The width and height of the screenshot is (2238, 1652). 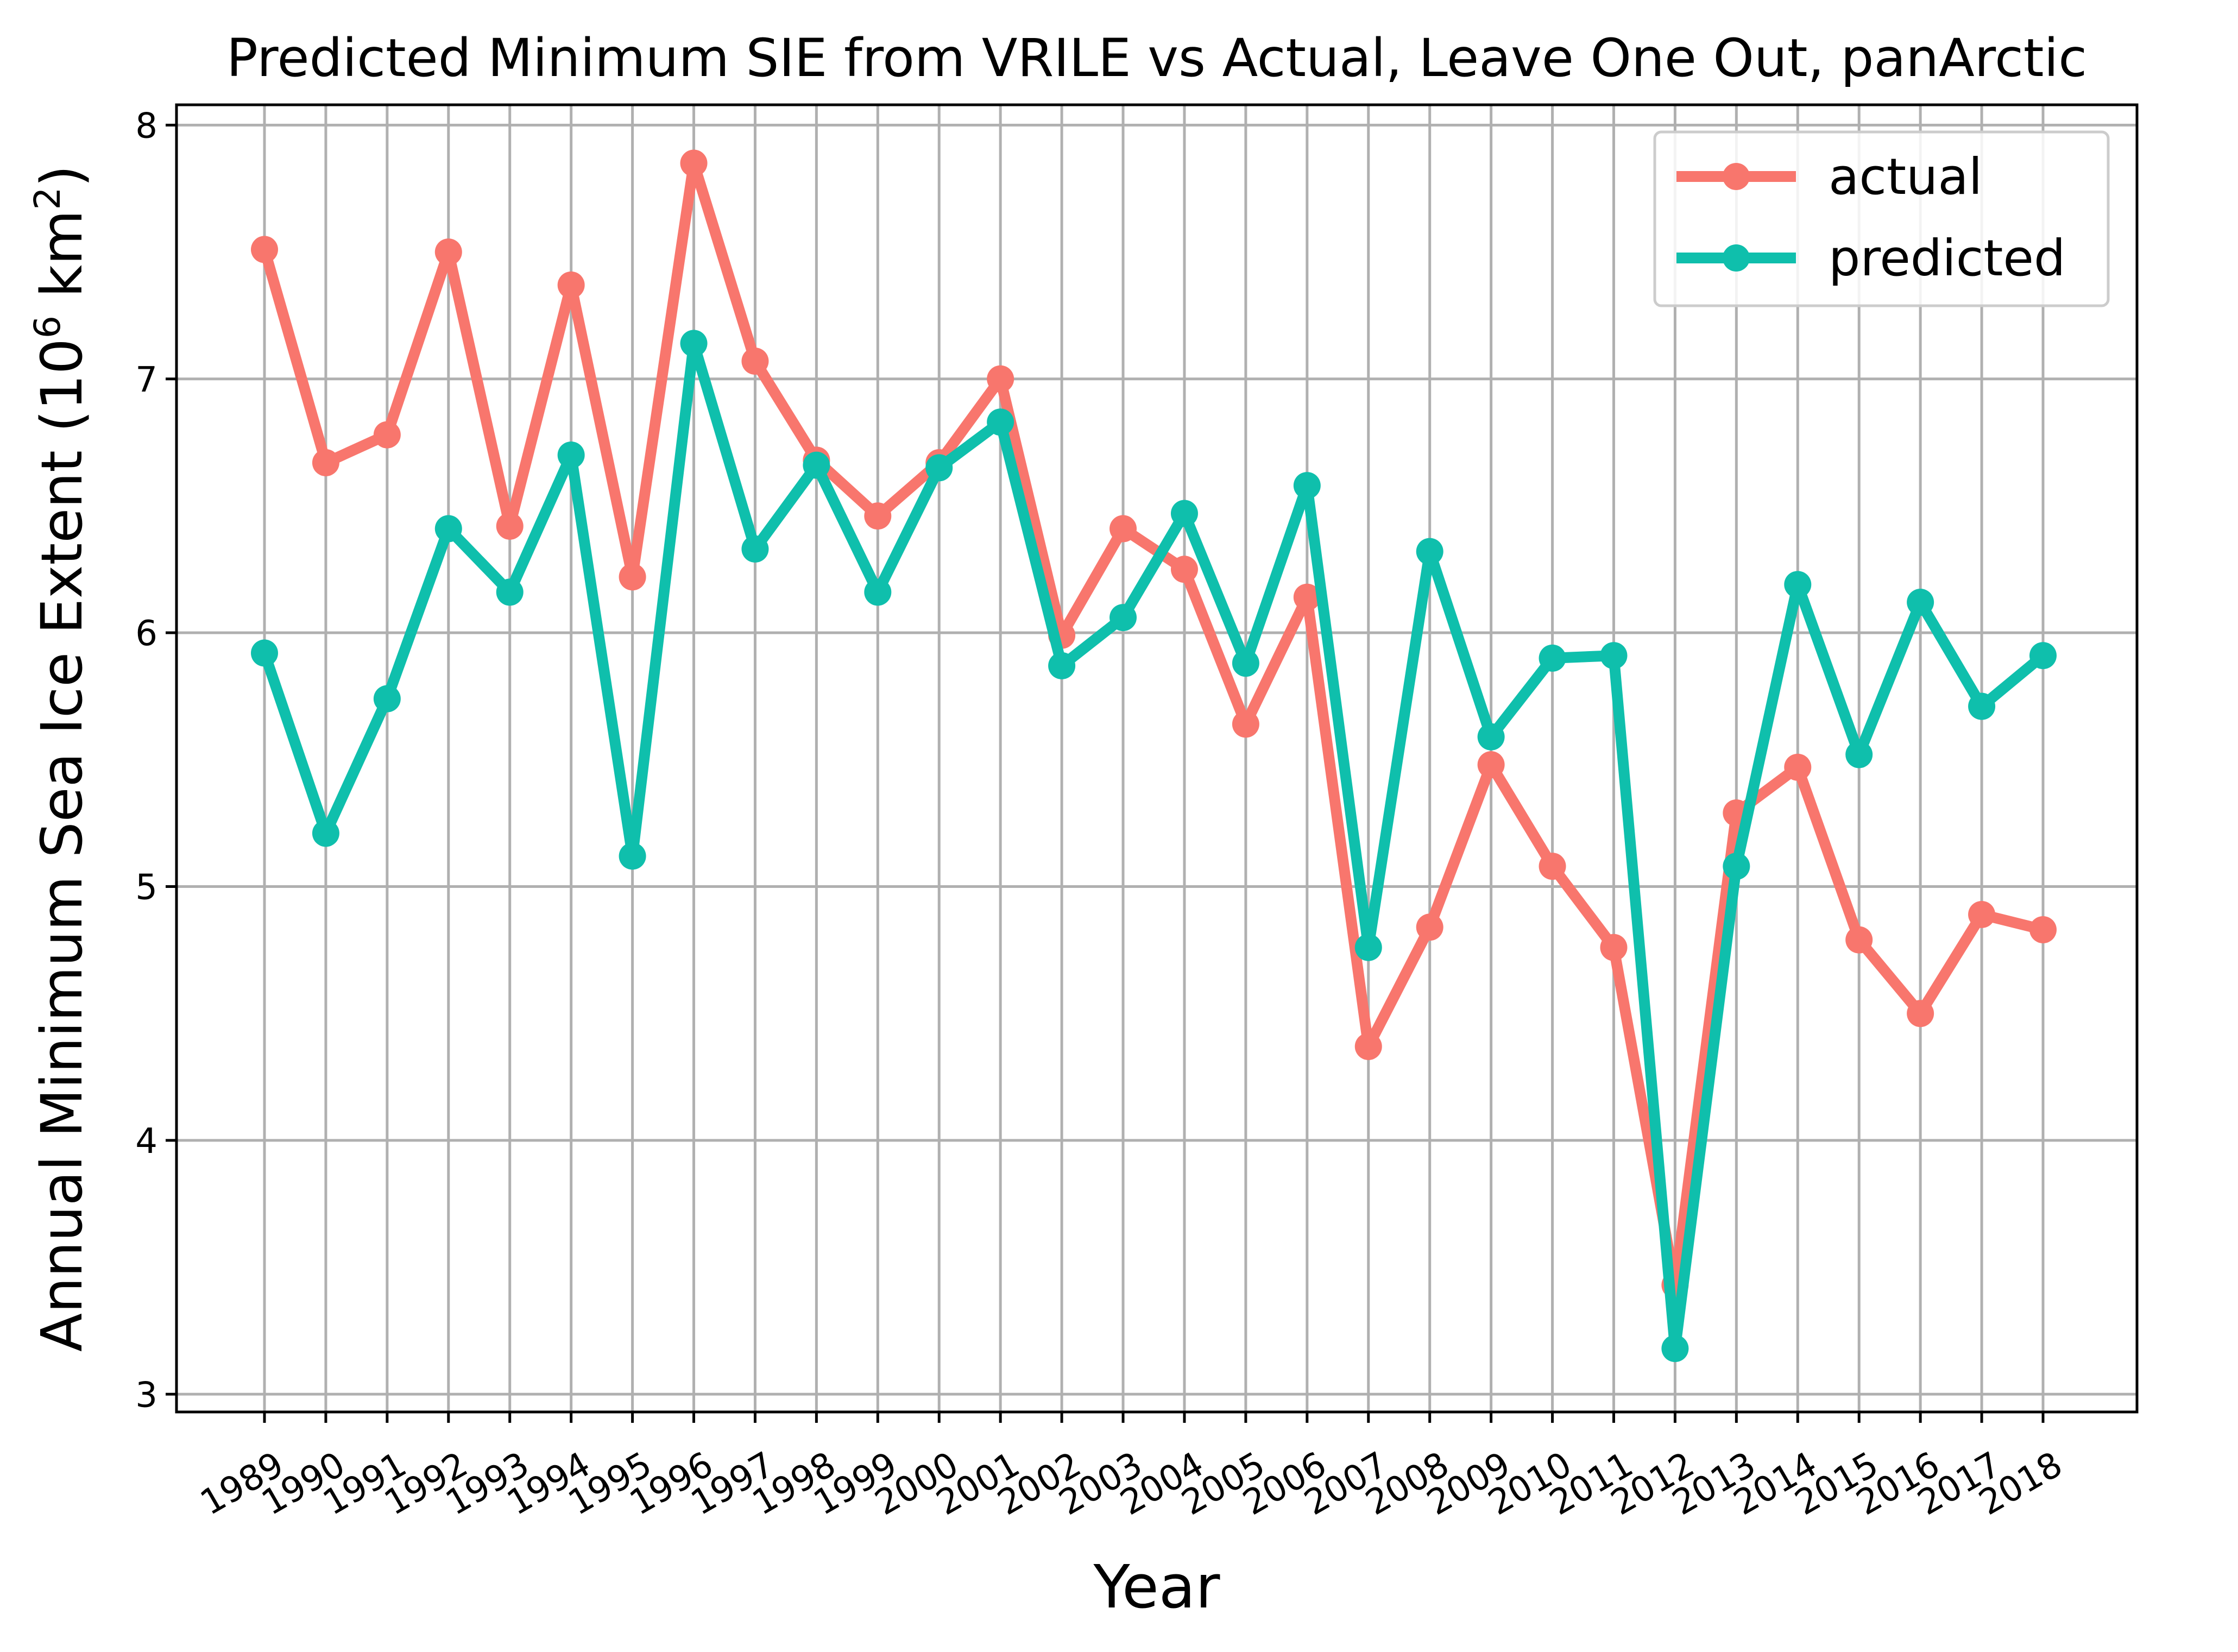 I want to click on y-axis-label: Annual Minimum Sea Ice Extent (106 km2), so click(x=61, y=759).